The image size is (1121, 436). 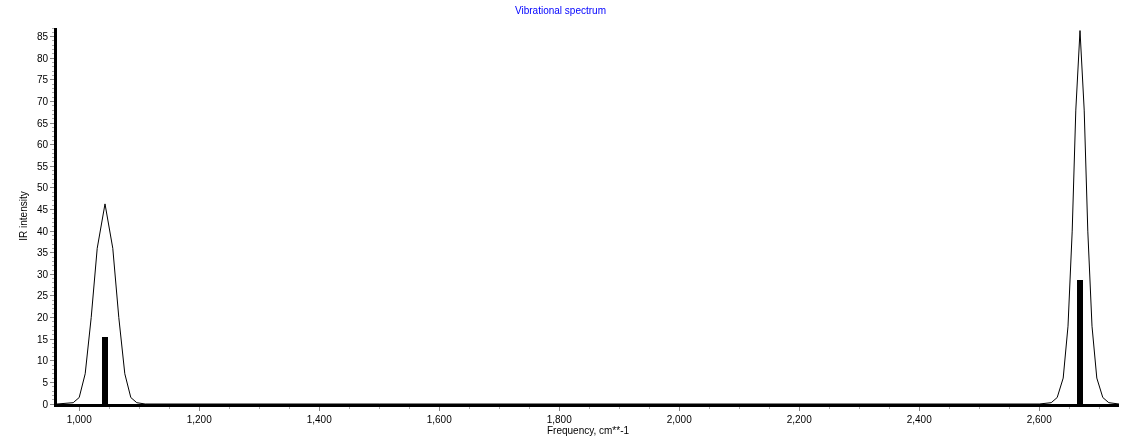 What do you see at coordinates (42, 58) in the screenshot?
I see `y-tick-label: 80` at bounding box center [42, 58].